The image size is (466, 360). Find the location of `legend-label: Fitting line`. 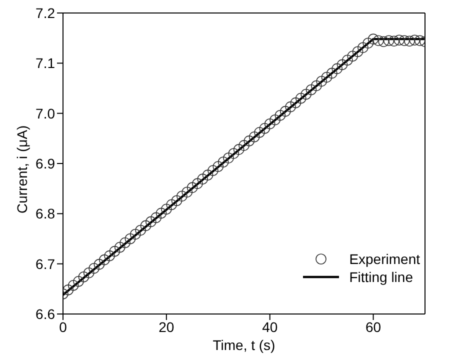

legend-label: Fitting line is located at coordinates (381, 277).